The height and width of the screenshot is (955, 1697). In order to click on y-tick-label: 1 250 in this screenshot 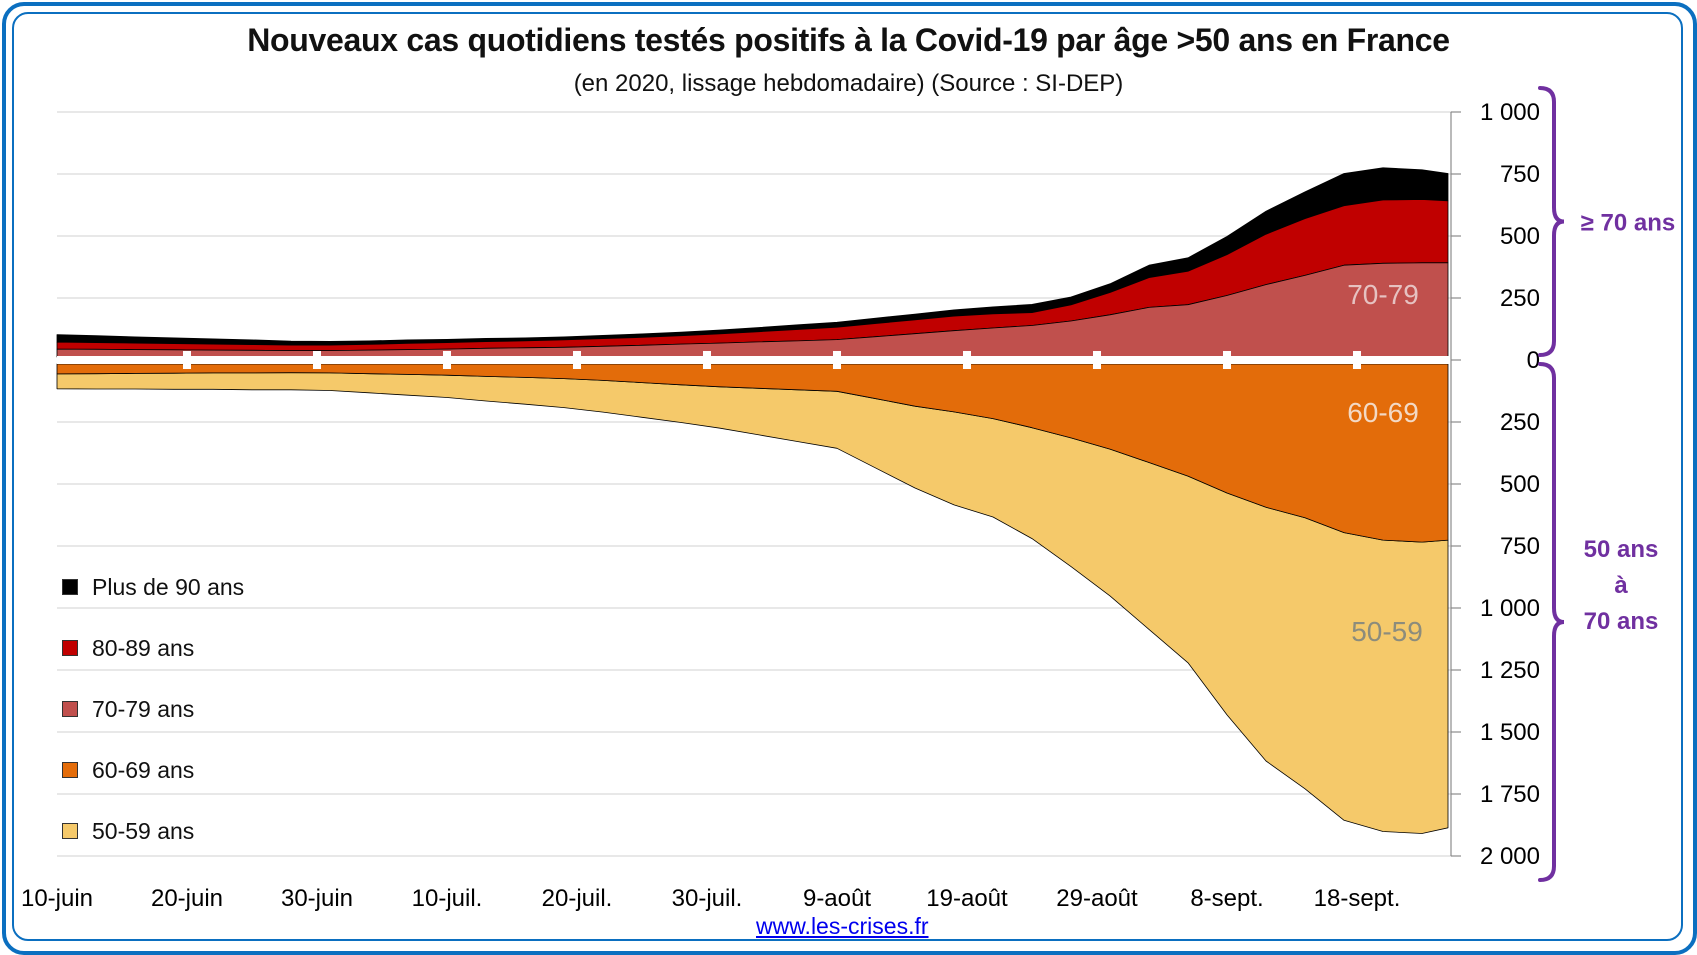, I will do `click(1510, 670)`.